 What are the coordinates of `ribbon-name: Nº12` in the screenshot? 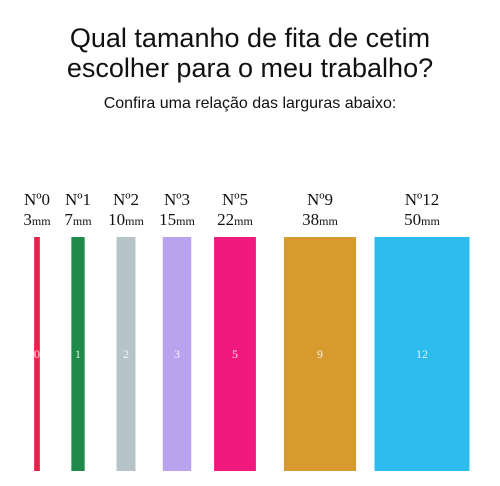 It's located at (422, 199).